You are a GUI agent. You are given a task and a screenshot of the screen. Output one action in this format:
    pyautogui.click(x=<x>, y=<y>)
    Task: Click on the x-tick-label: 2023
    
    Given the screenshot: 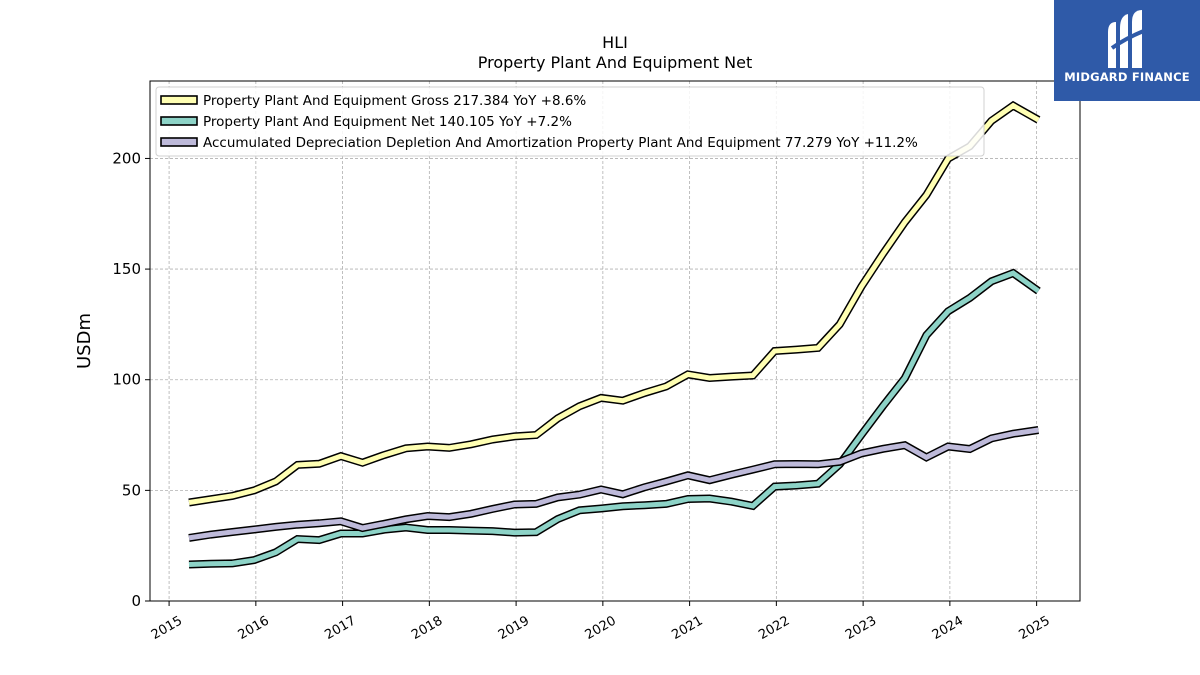 What is the action you would take?
    pyautogui.click(x=861, y=628)
    